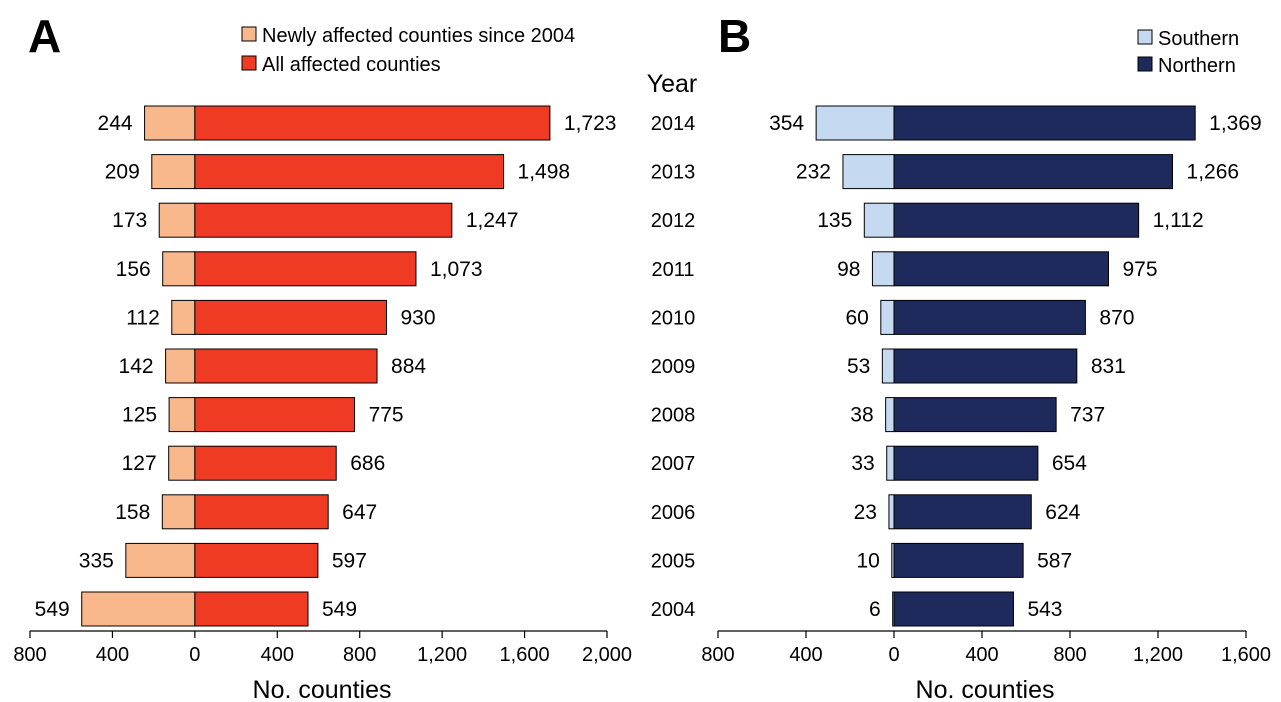 This screenshot has height=702, width=1281. Describe the element at coordinates (1158, 655) in the screenshot. I see `panel-b-x-tick-label: 1,200` at that location.